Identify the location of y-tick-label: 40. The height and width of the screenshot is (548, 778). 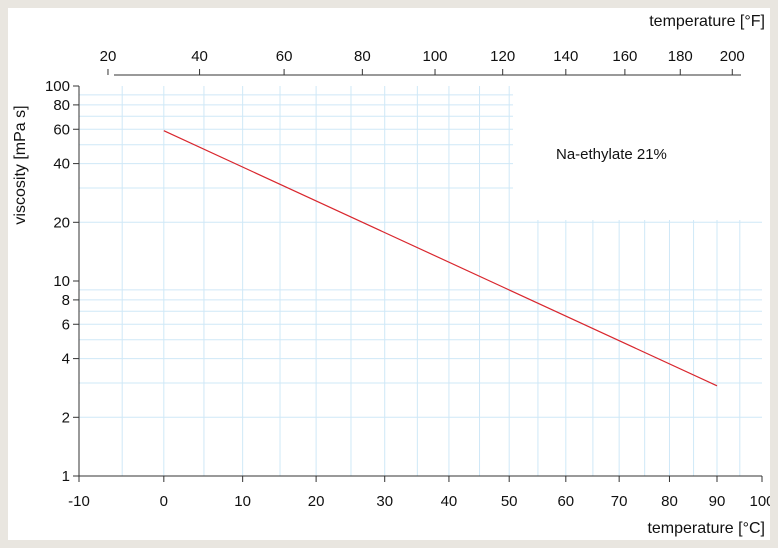
(61, 164).